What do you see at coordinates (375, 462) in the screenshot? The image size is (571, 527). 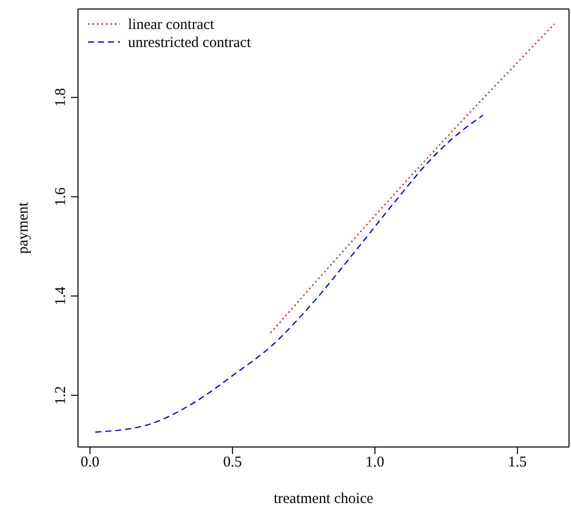 I see `x-tick-label: 1.0` at bounding box center [375, 462].